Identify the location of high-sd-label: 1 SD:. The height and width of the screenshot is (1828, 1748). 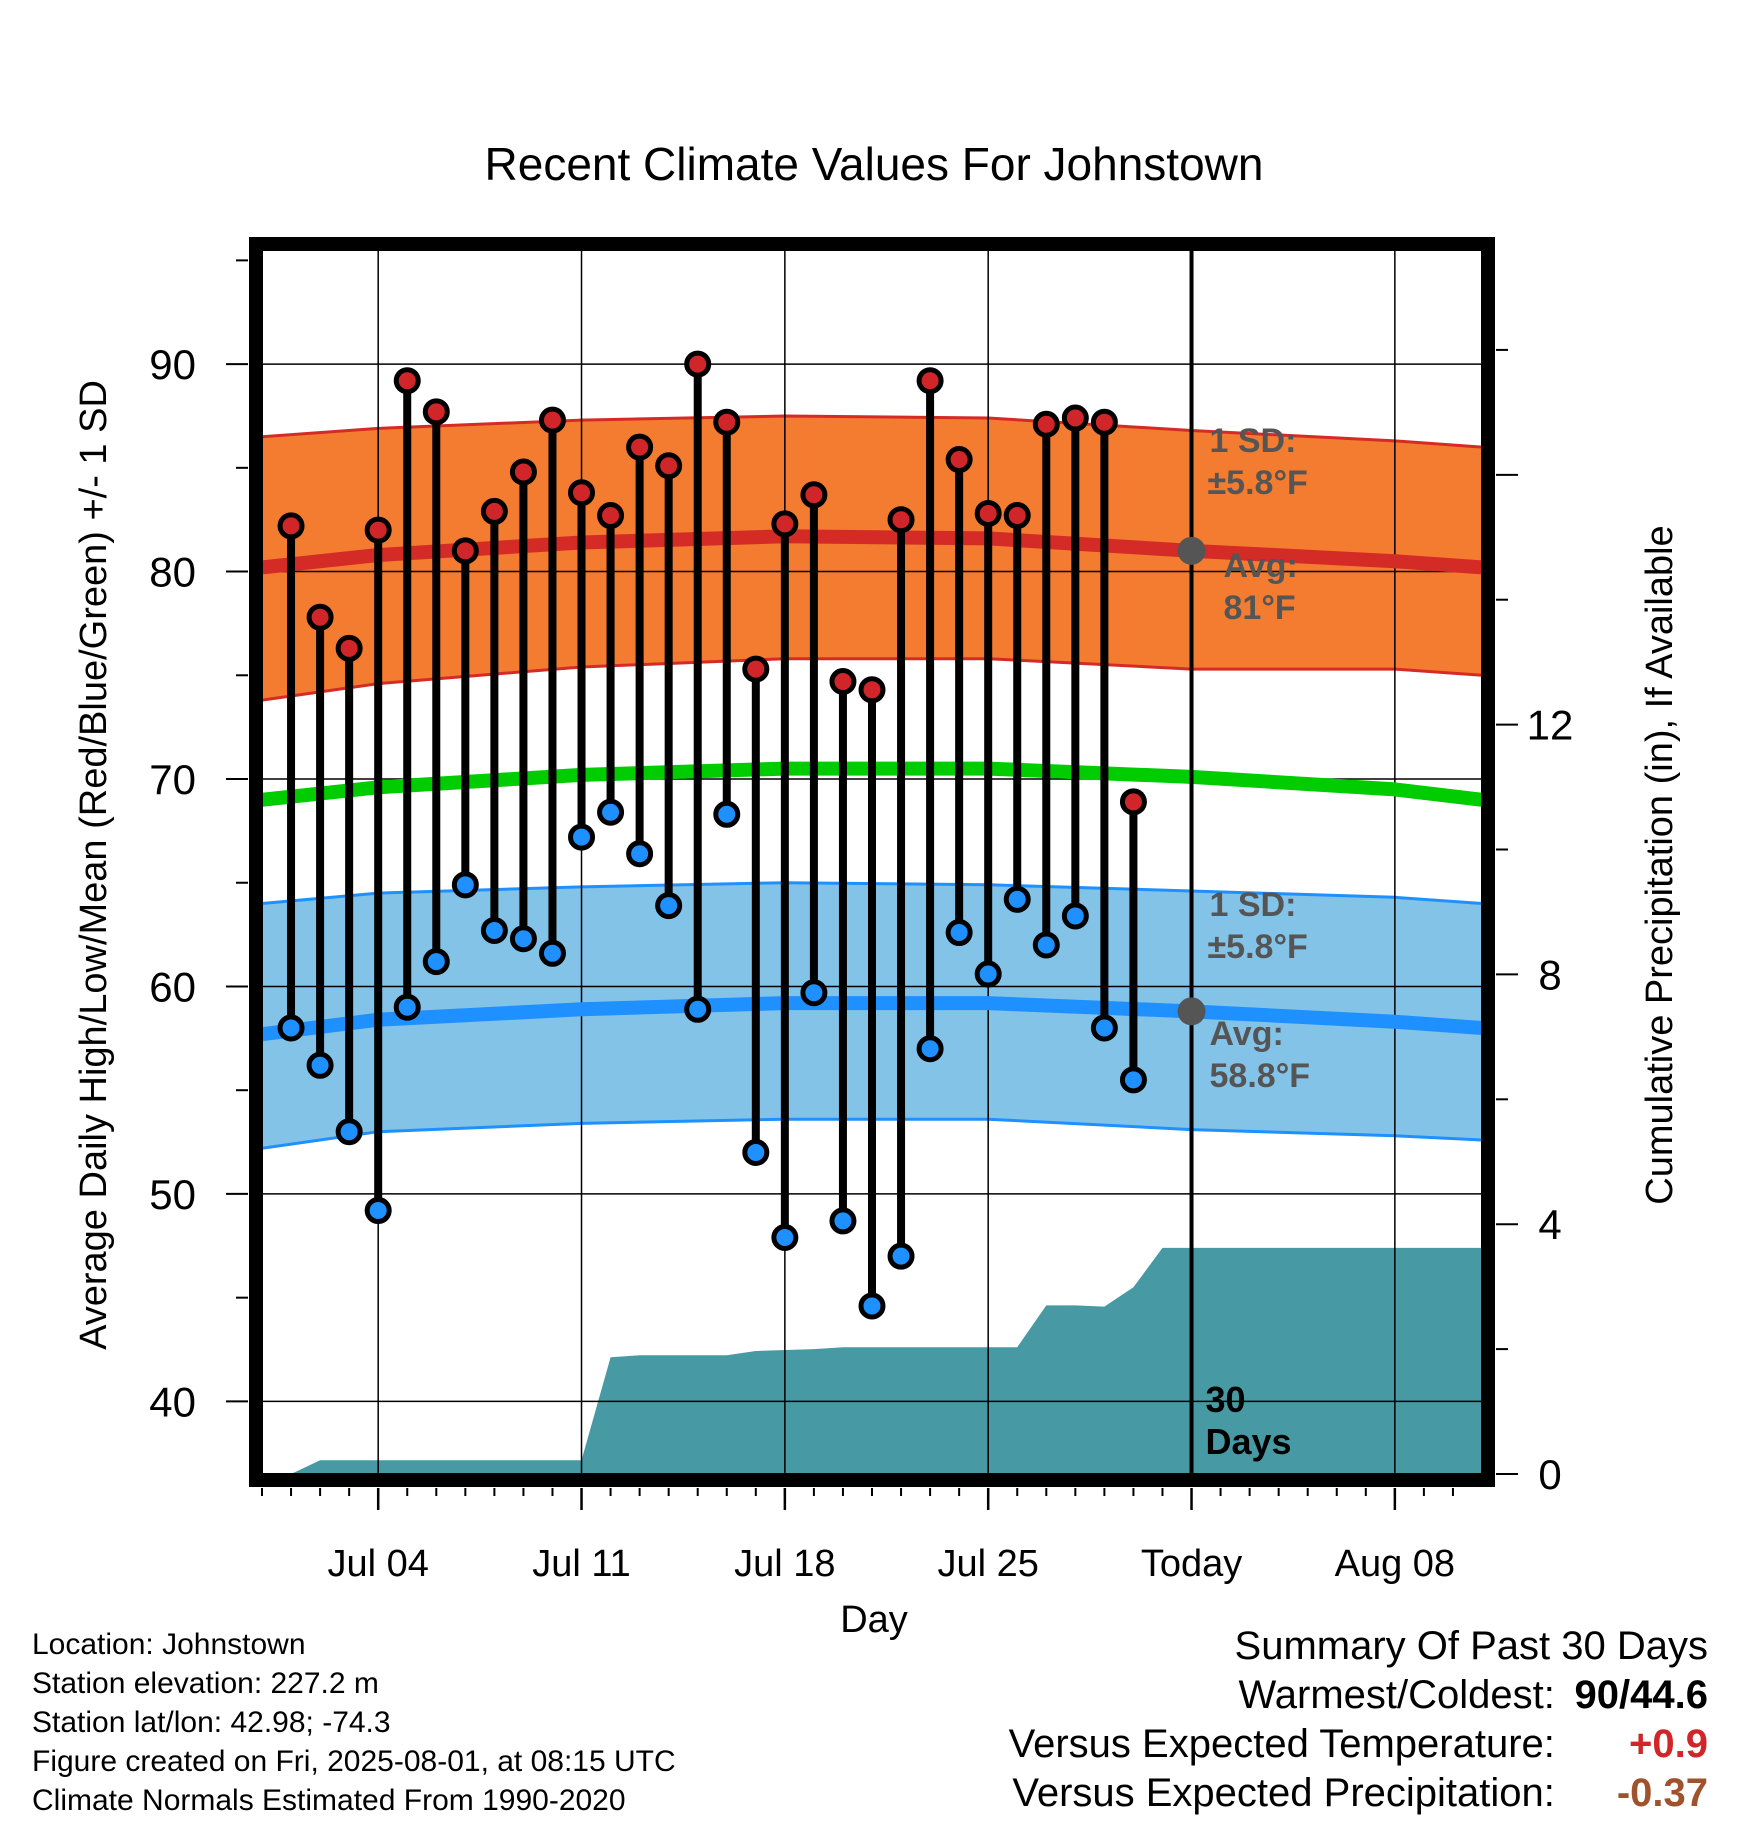
(1253, 441).